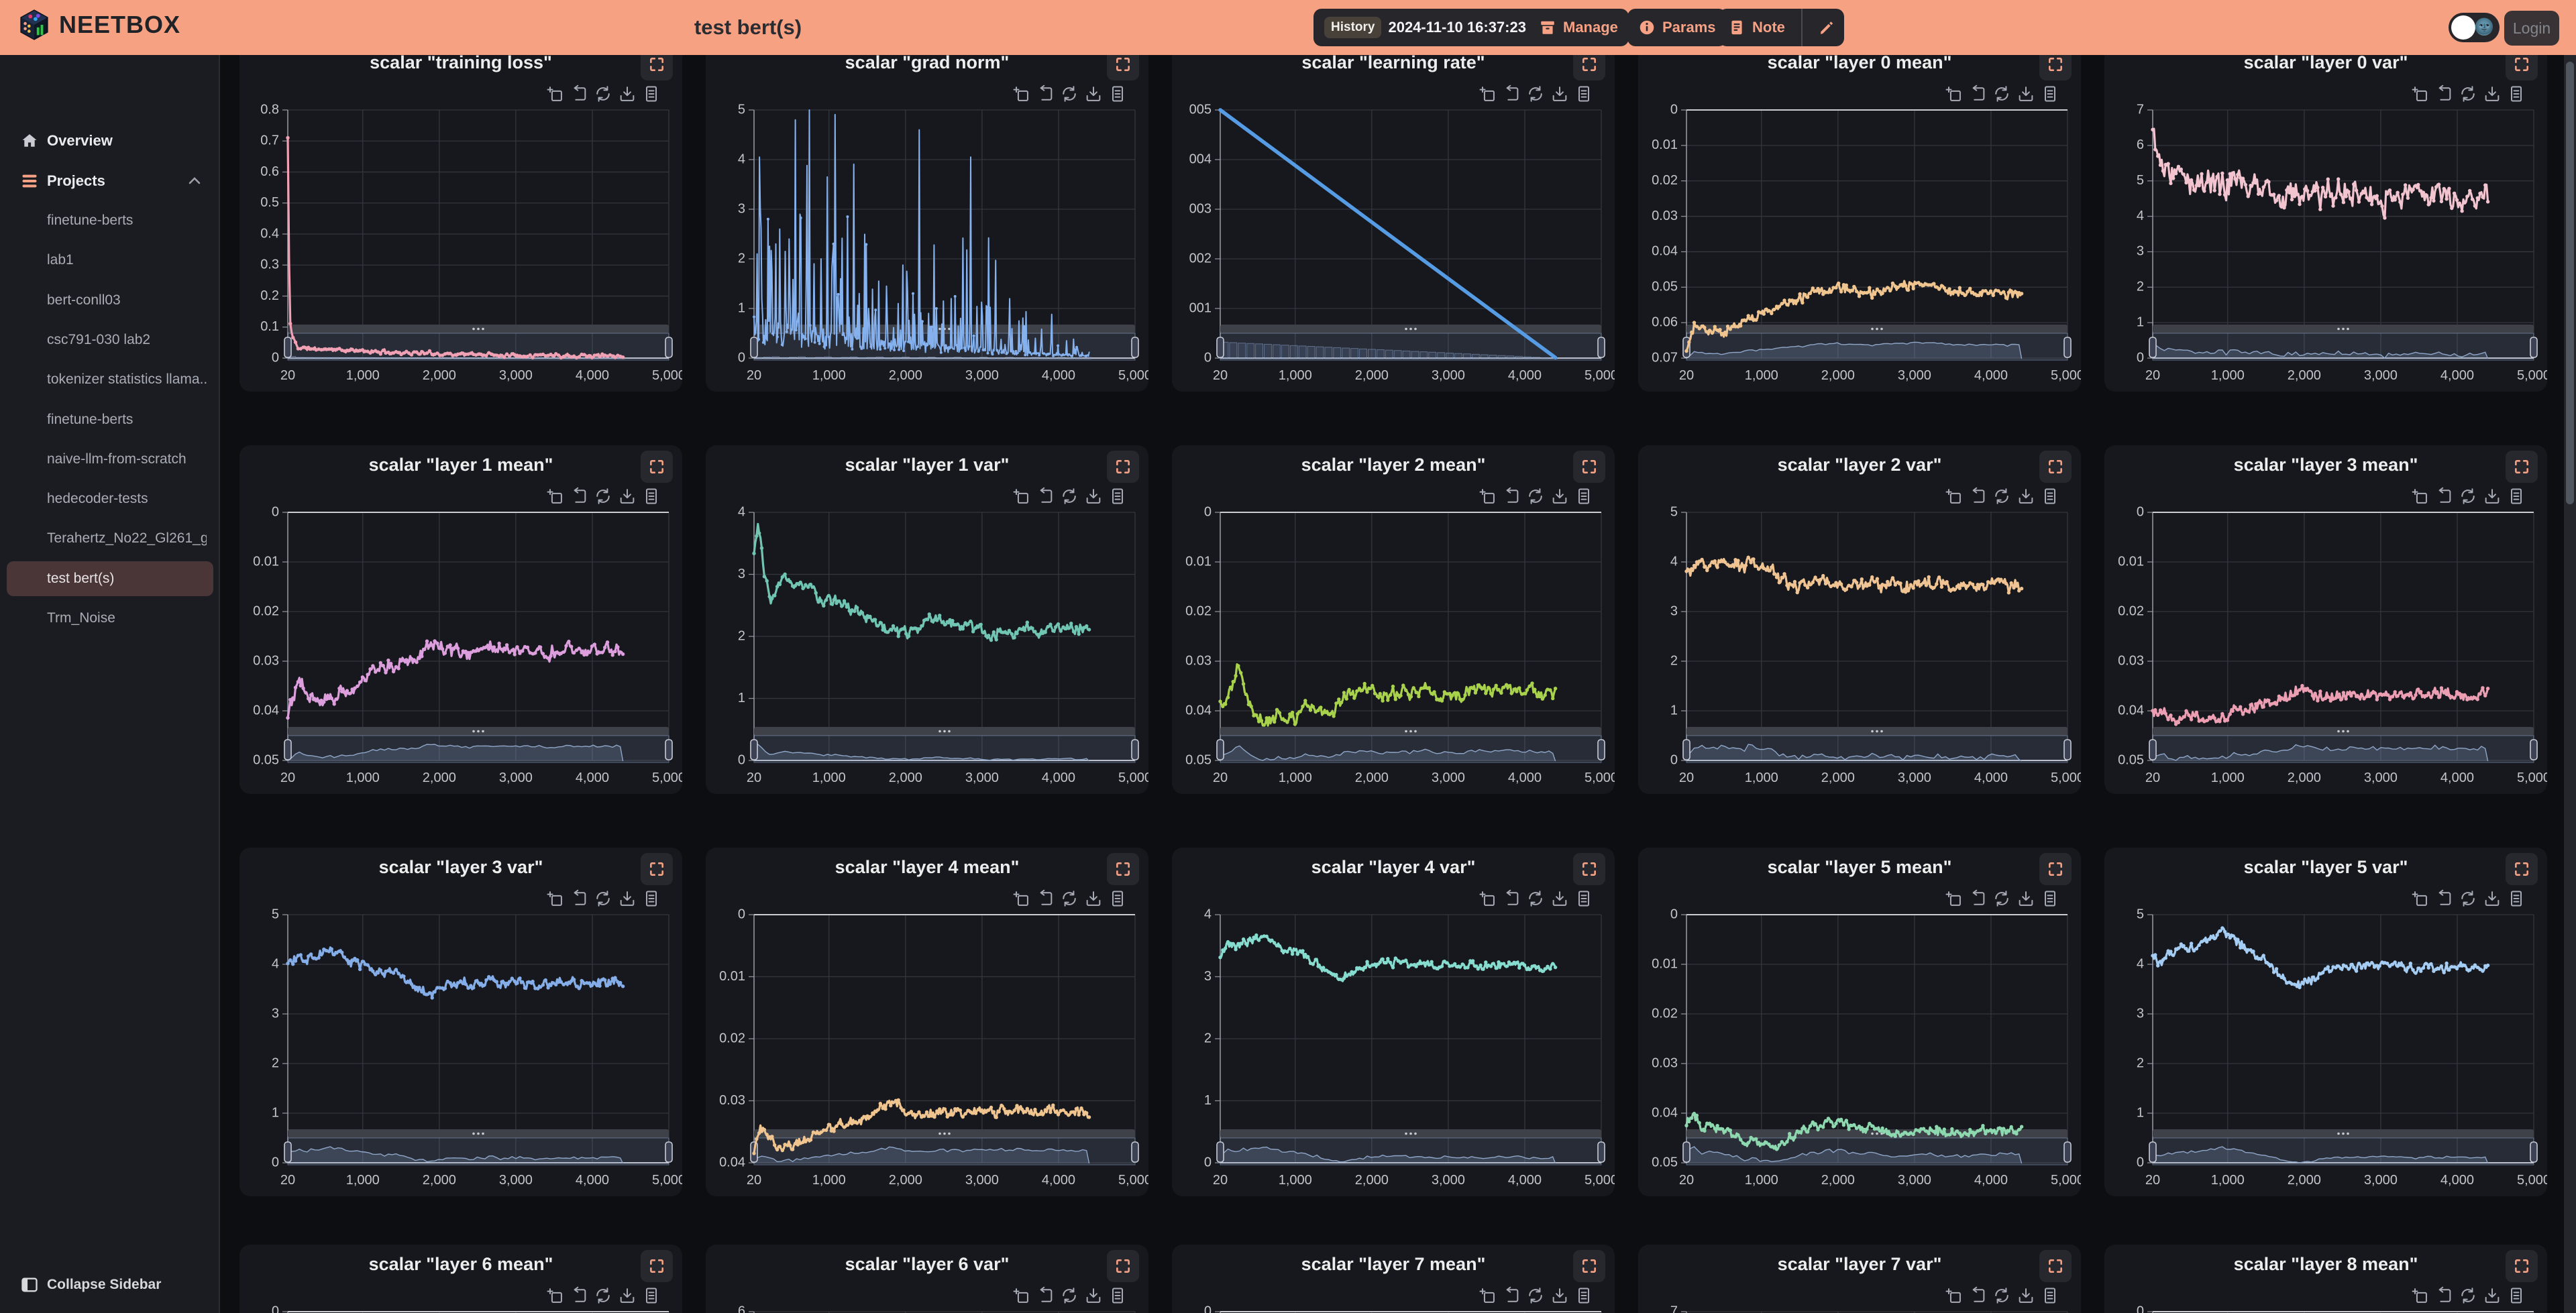  I want to click on sidebar-item-csc791-030-lab2: csc791-030 lab2, so click(110, 340).